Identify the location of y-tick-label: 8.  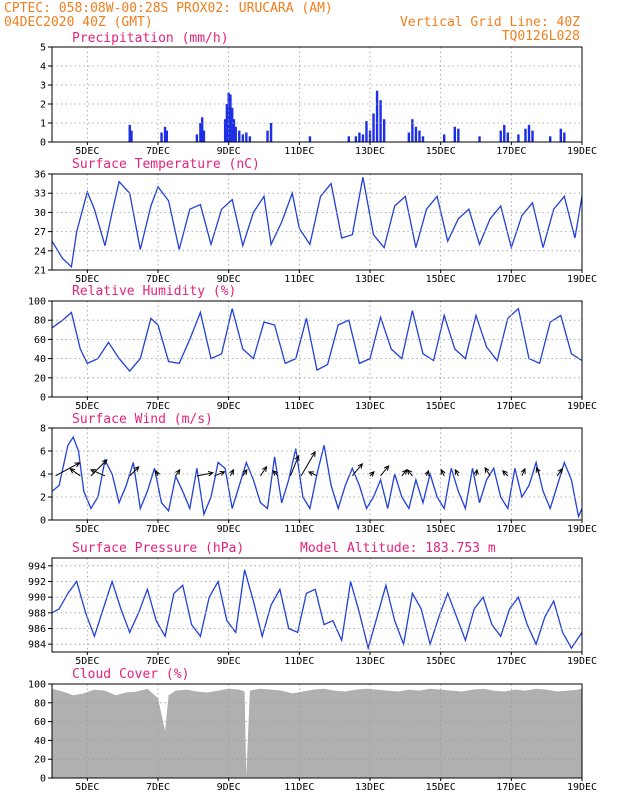
(43, 429).